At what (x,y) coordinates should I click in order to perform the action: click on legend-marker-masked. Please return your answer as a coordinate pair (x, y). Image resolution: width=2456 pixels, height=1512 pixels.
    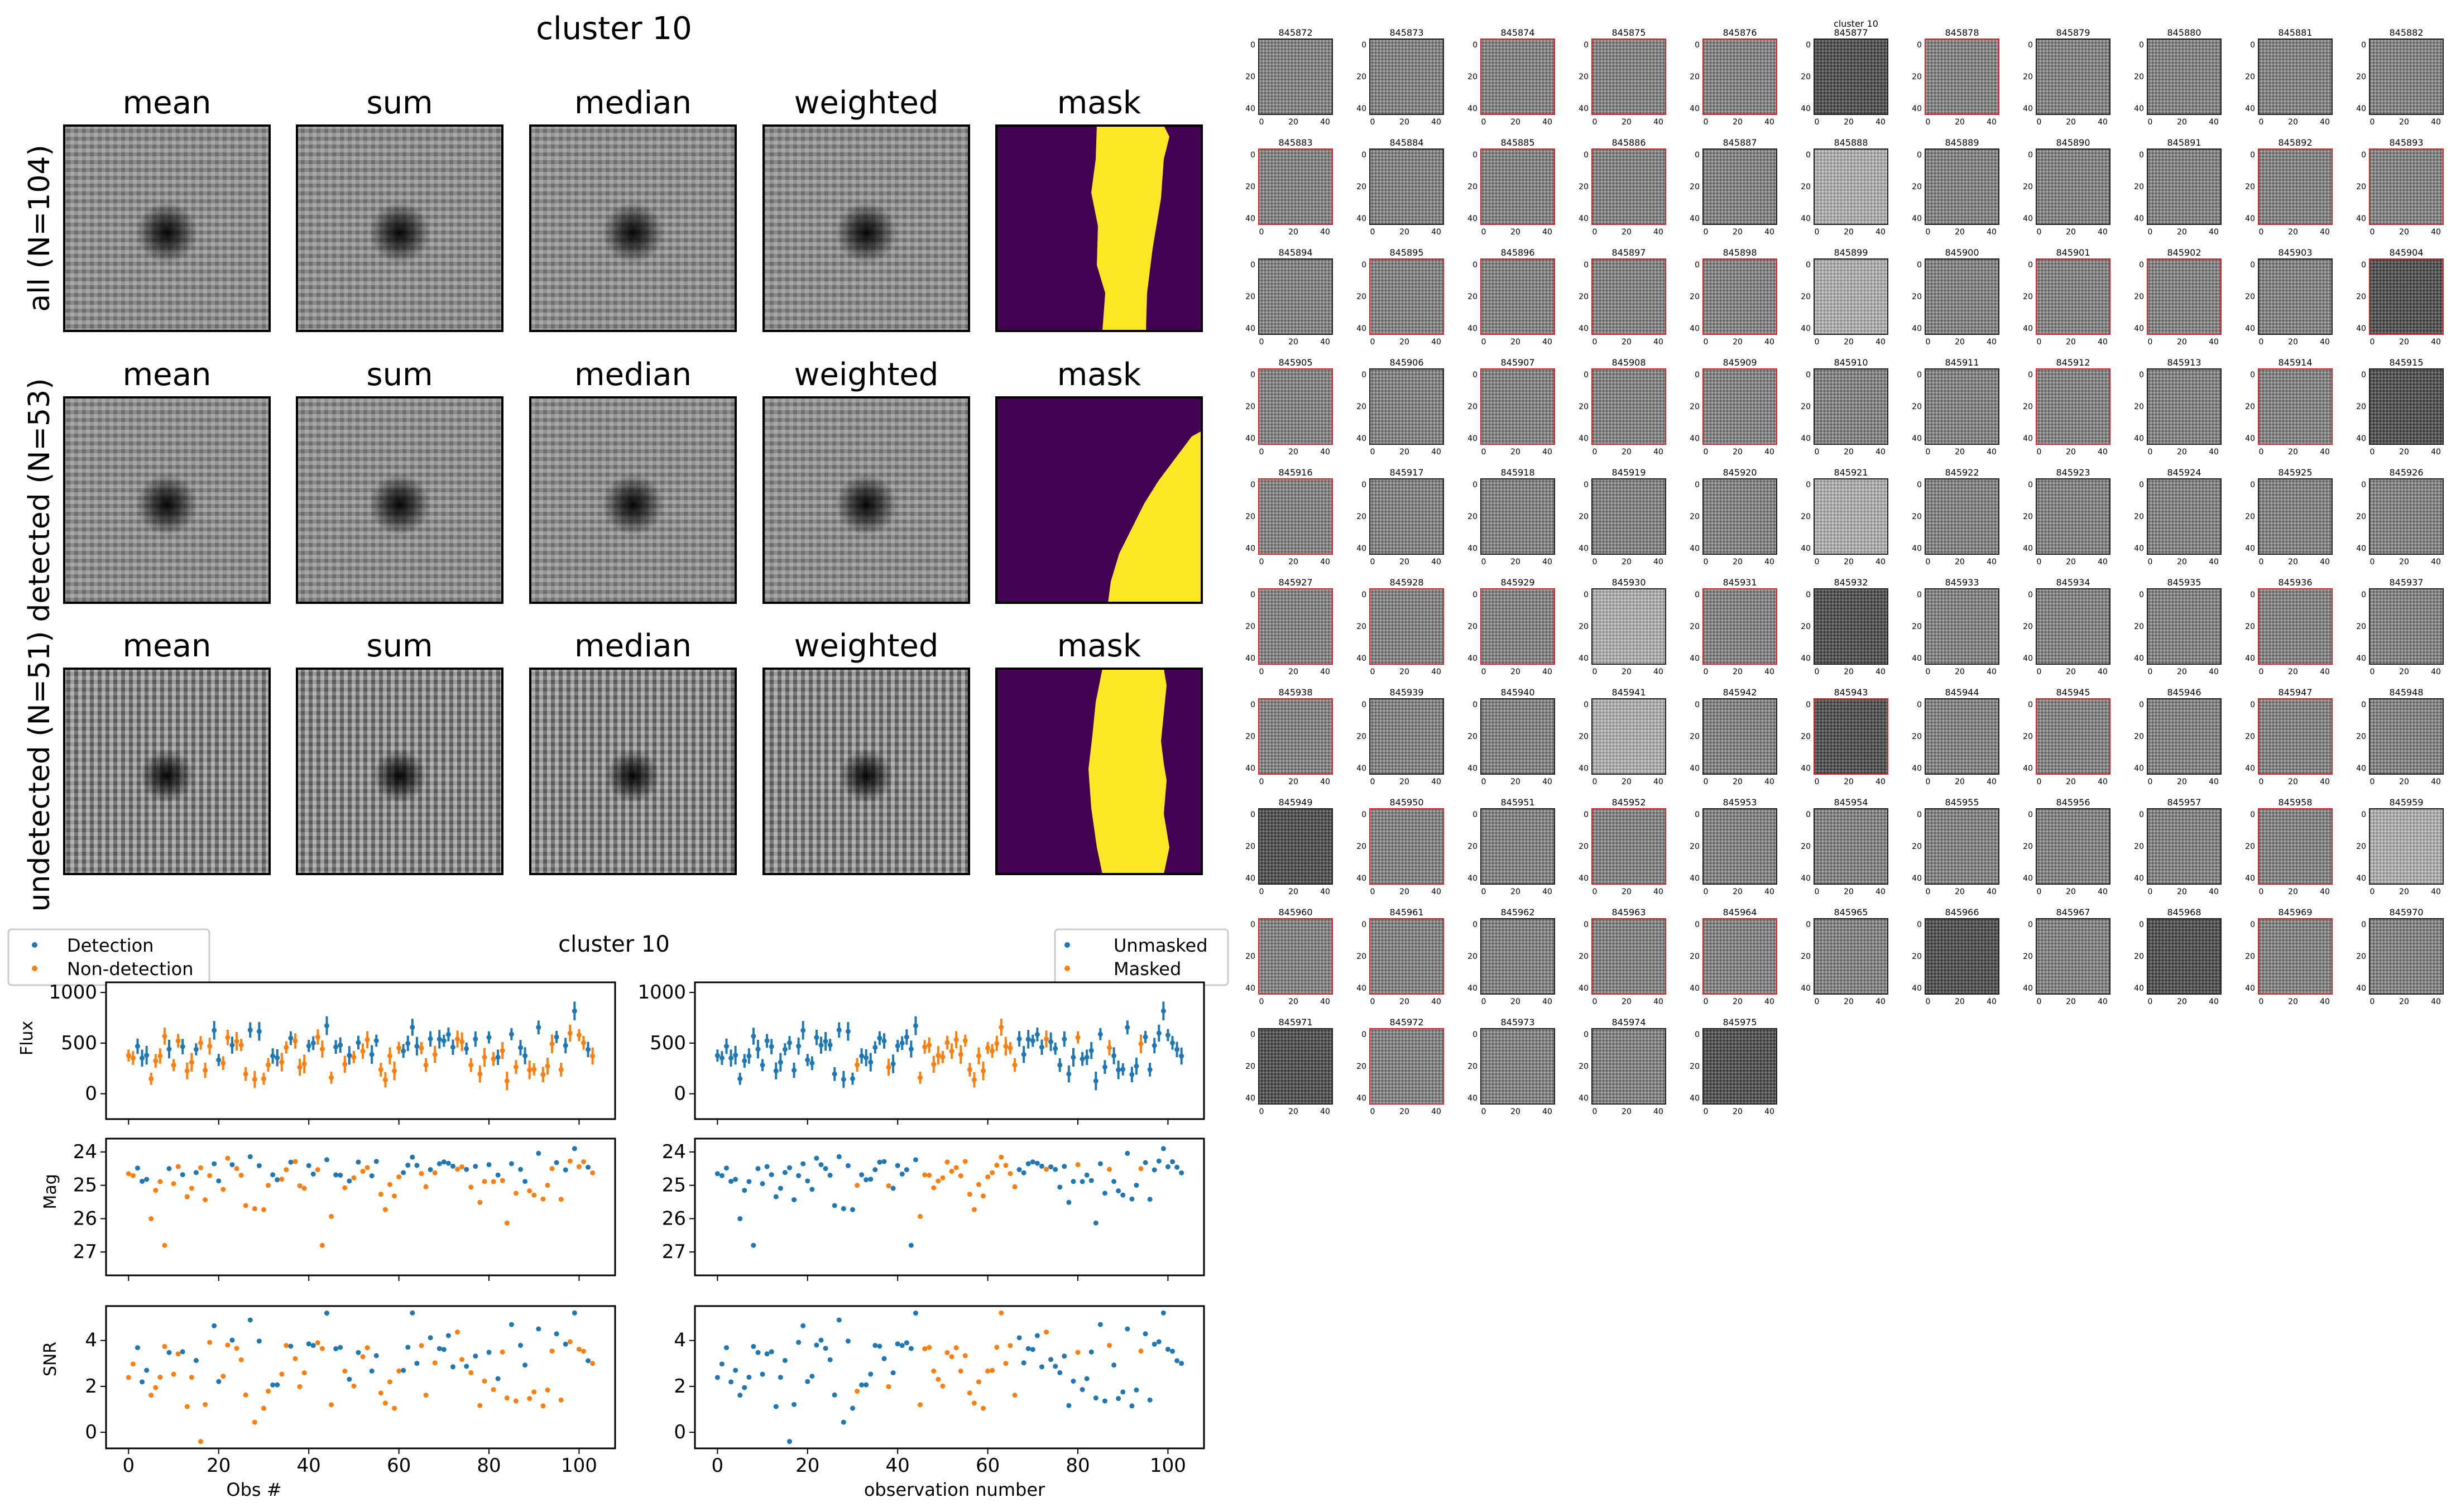
    Looking at the image, I should click on (1067, 968).